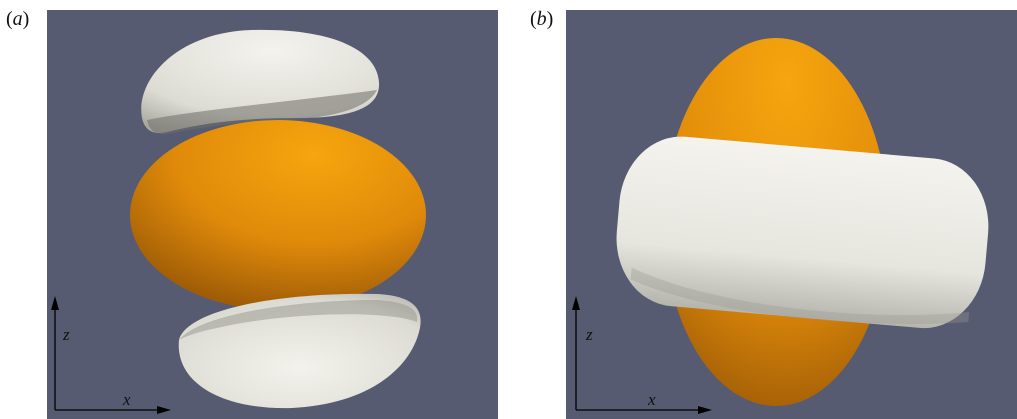  I want to click on axis-triad-a, so click(111, 355).